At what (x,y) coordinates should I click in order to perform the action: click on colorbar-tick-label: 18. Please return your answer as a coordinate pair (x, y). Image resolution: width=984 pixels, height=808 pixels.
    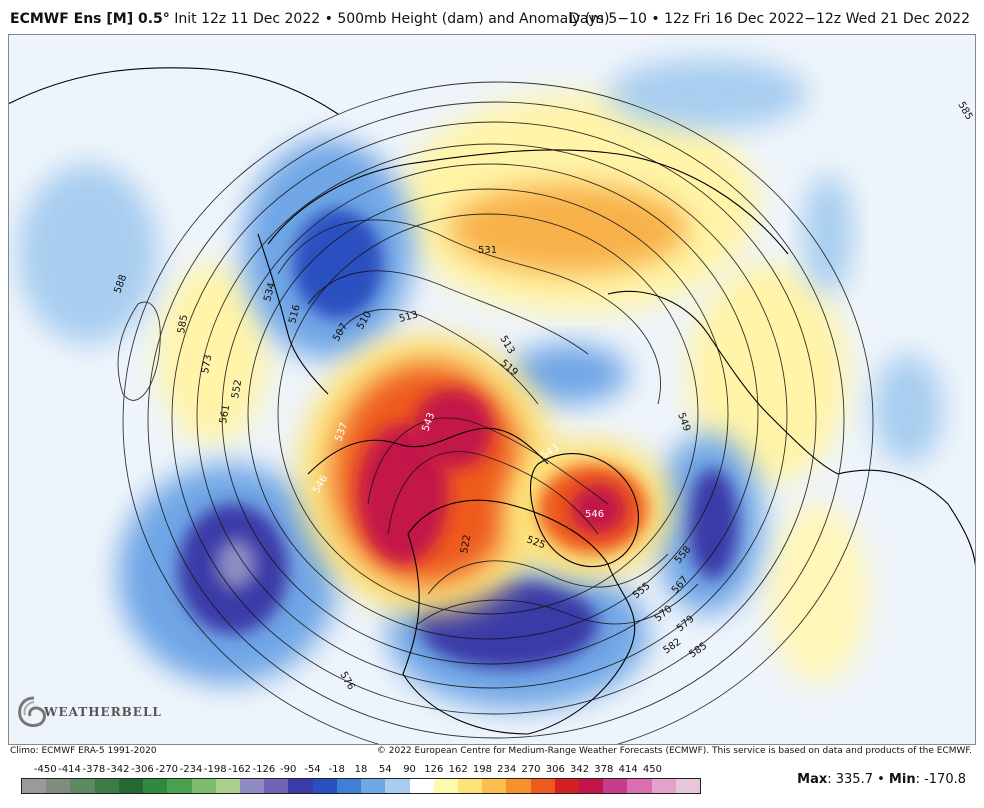
    Looking at the image, I should click on (361, 769).